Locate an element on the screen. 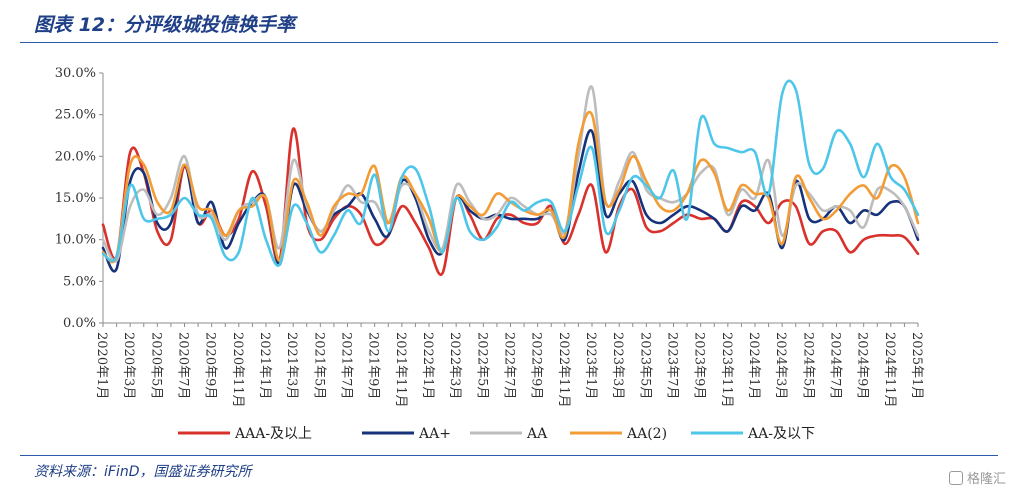 The image size is (1014, 492). x-tick-label: 2020年3月 is located at coordinates (128, 365).